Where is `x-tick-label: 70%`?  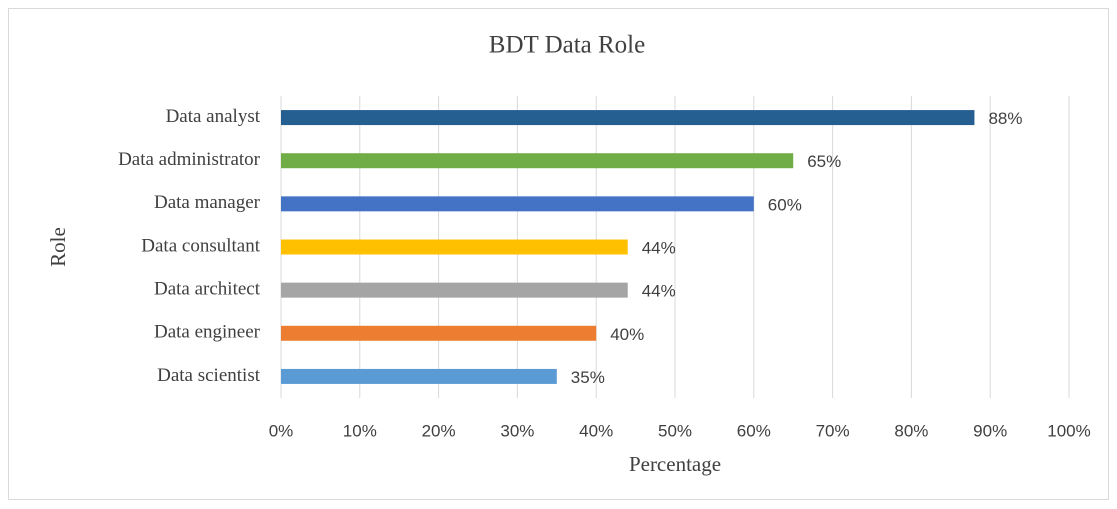 x-tick-label: 70% is located at coordinates (833, 430).